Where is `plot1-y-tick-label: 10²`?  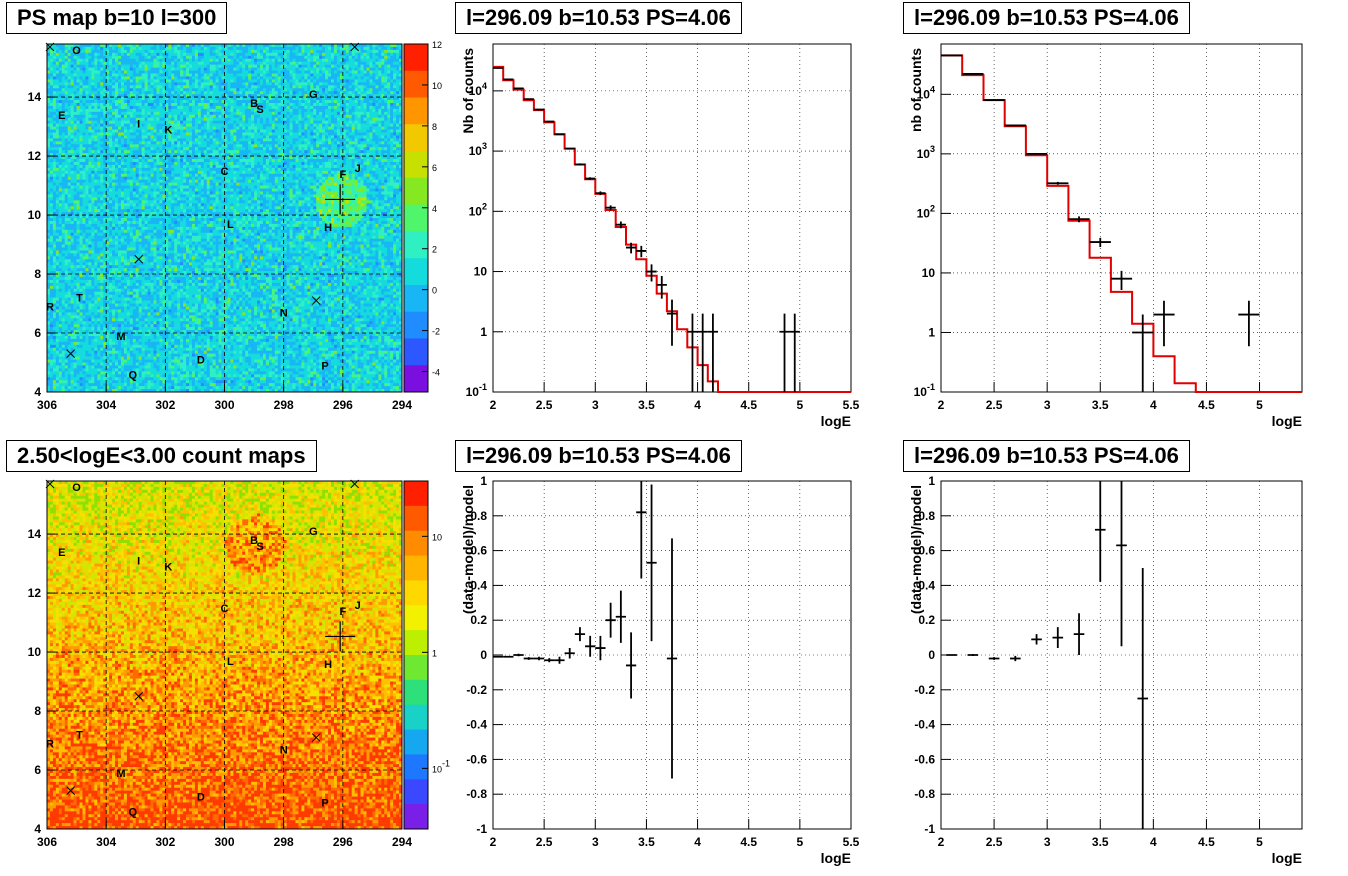 plot1-y-tick-label: 10² is located at coordinates (478, 209).